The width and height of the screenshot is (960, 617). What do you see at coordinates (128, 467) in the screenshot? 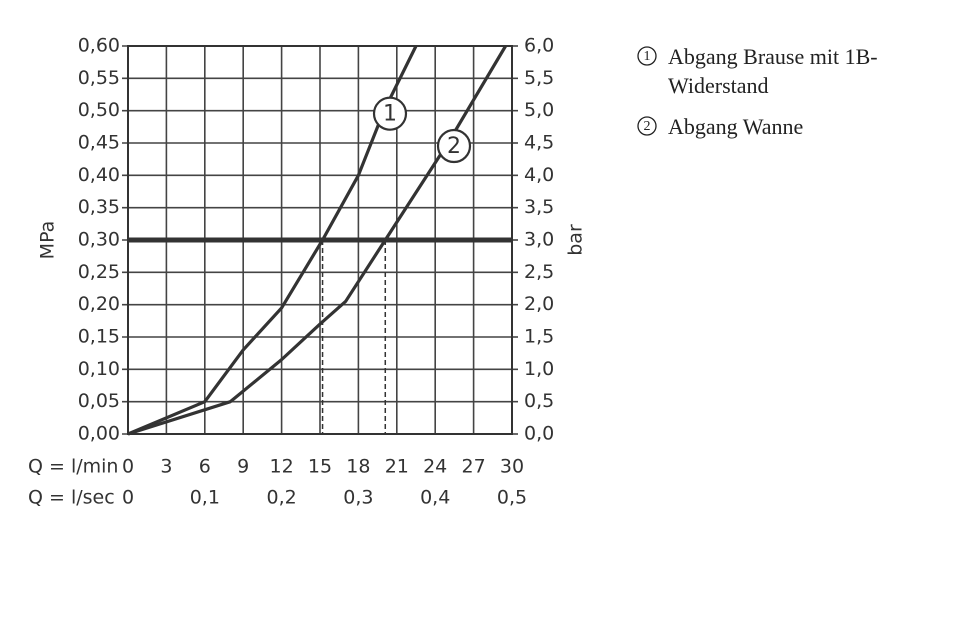
I see `x-tick-label: 0` at bounding box center [128, 467].